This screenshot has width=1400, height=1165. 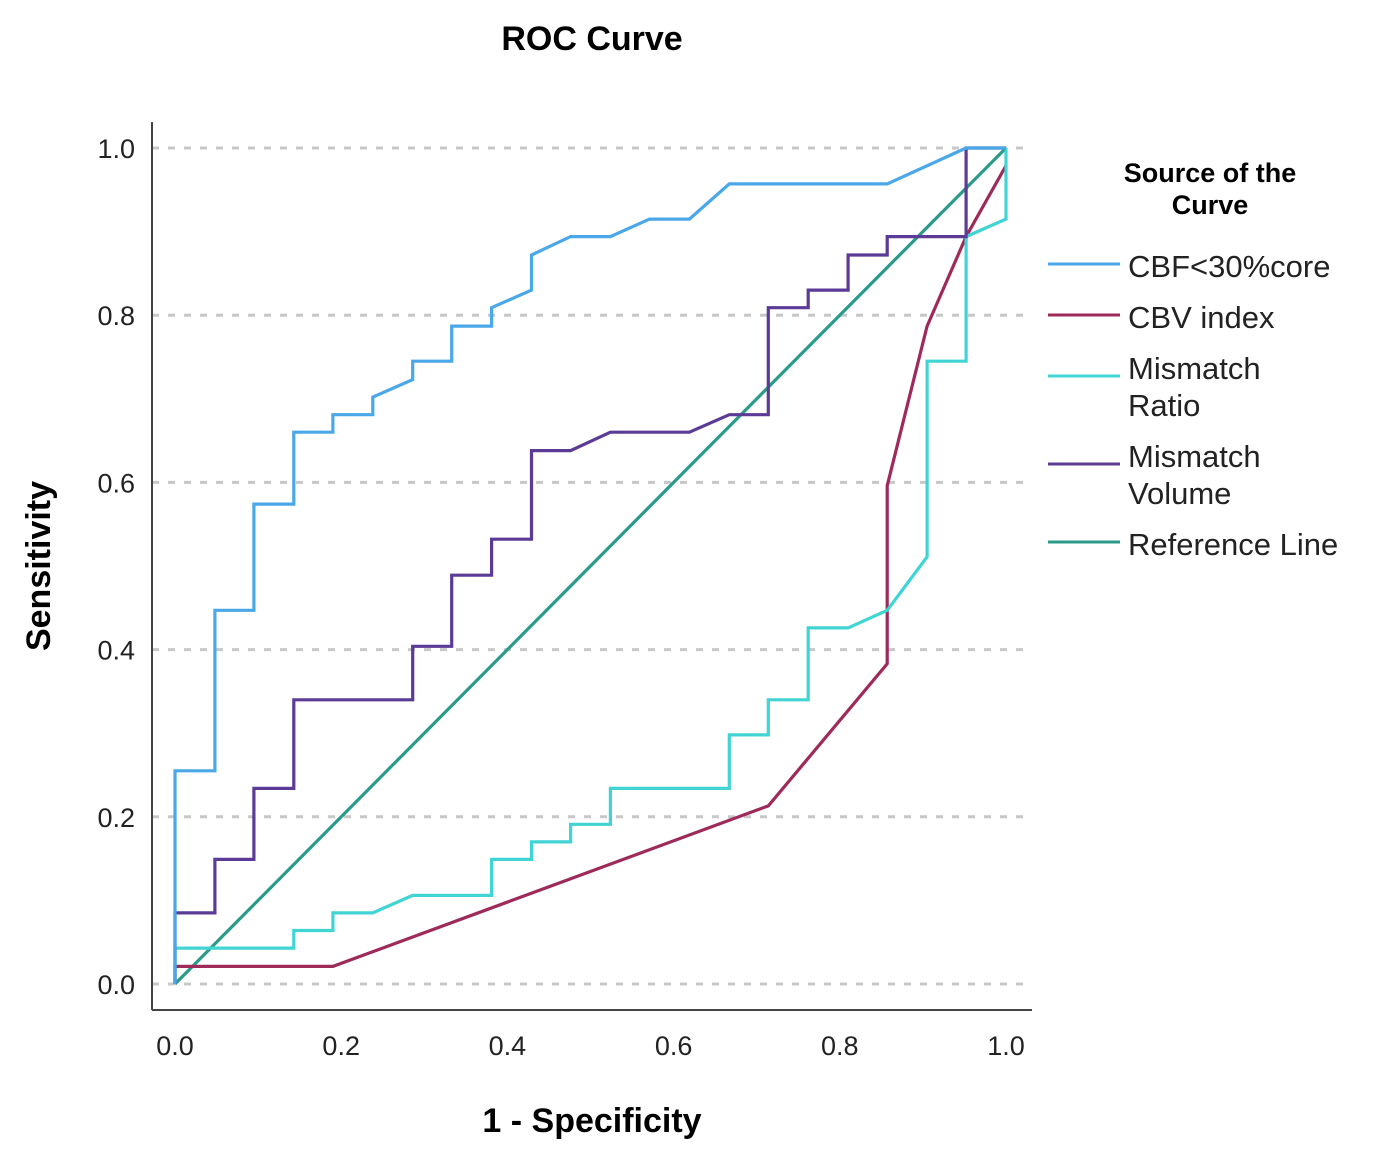 What do you see at coordinates (116, 567) in the screenshot?
I see `y-tick-labels: 0.0 0.2 0.4 0.6 0.8 1.0` at bounding box center [116, 567].